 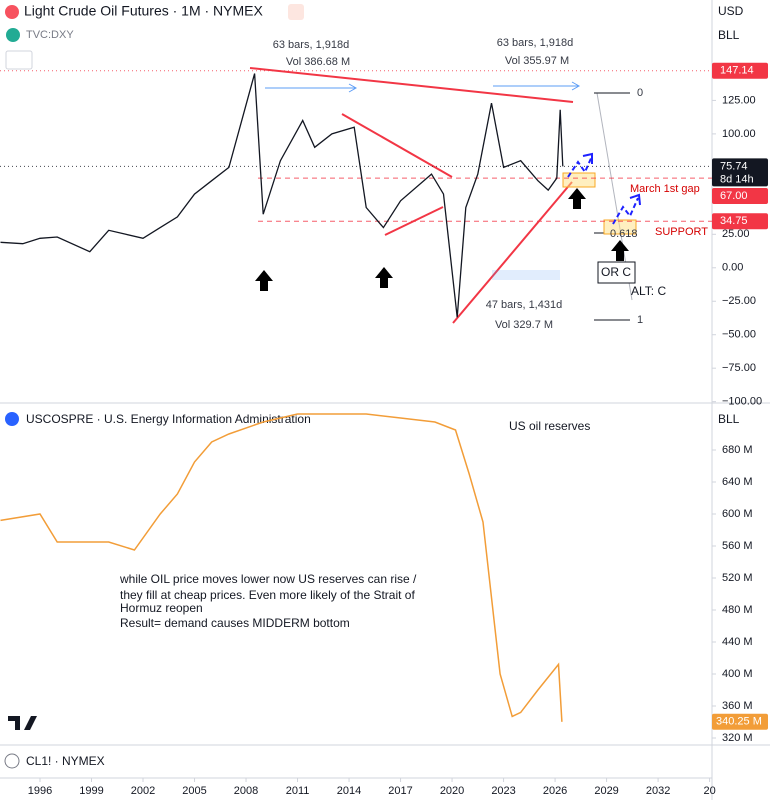 I want to click on label-box, so click(x=616, y=272).